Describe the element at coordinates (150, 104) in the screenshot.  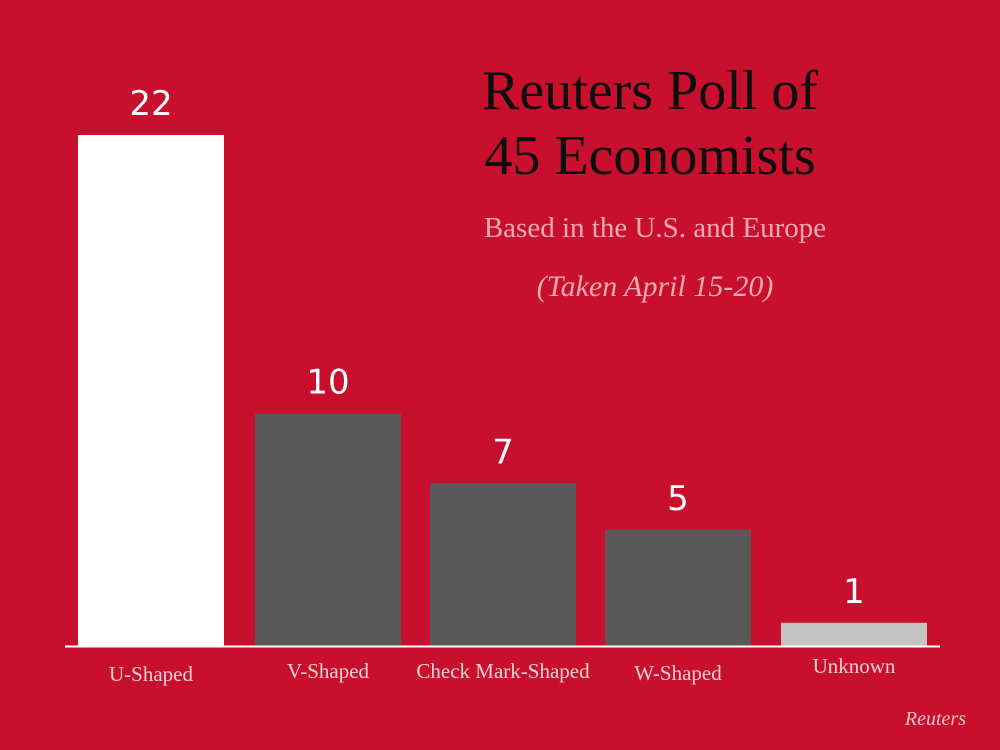
I see `value-label-u-shaped: 22` at that location.